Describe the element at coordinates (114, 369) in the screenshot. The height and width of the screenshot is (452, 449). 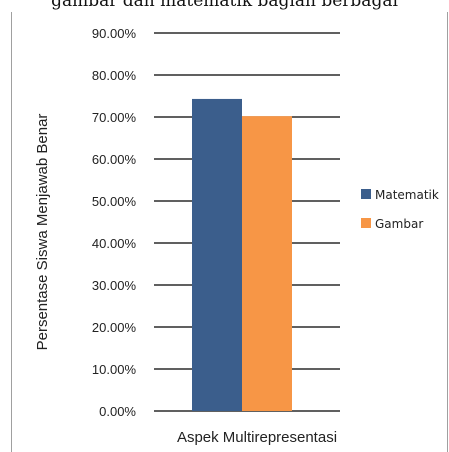
I see `y-tick-label: 10.00%` at that location.